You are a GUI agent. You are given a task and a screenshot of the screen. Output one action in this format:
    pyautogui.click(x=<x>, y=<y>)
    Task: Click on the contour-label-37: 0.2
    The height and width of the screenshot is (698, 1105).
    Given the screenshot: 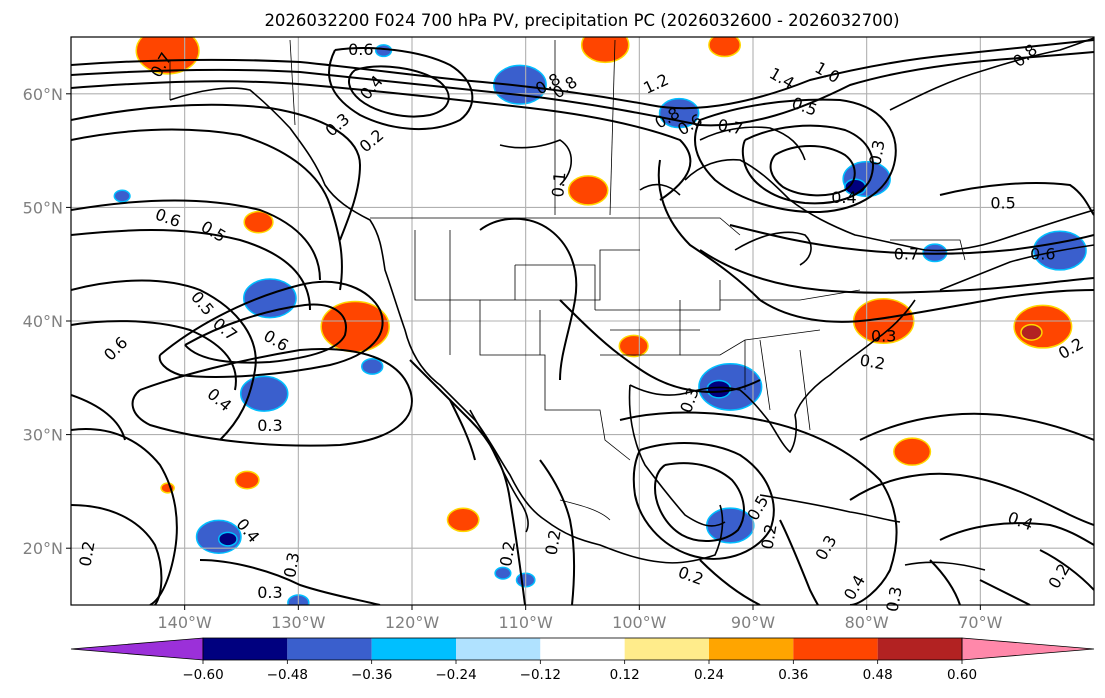 What is the action you would take?
    pyautogui.click(x=507, y=554)
    